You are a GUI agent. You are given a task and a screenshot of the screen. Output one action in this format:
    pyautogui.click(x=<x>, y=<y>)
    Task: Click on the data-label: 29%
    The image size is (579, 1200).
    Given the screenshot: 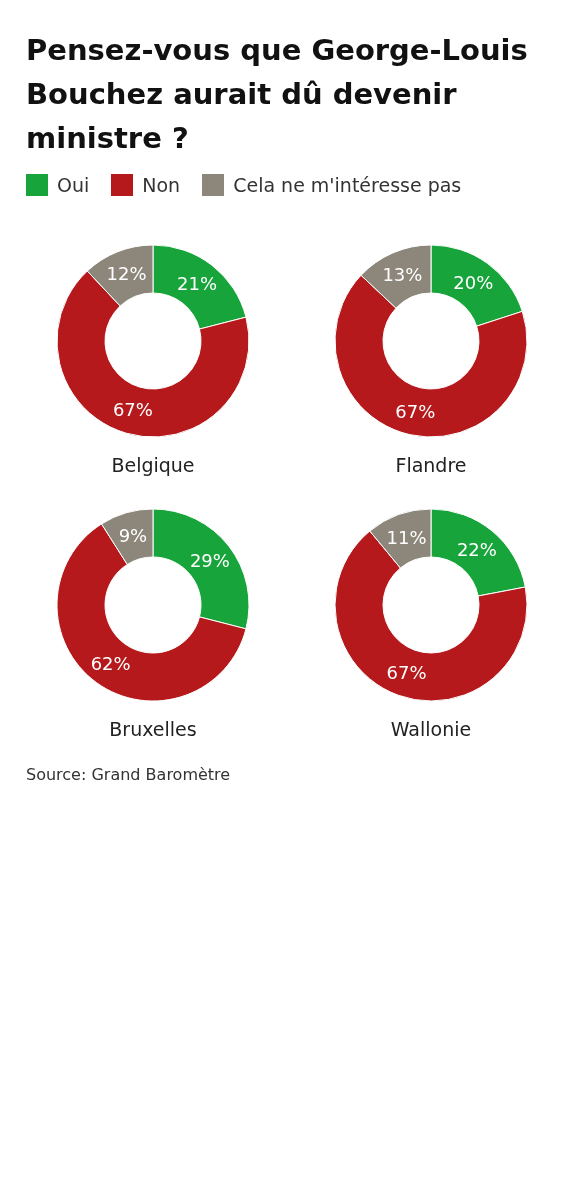 What is the action you would take?
    pyautogui.click(x=209, y=561)
    